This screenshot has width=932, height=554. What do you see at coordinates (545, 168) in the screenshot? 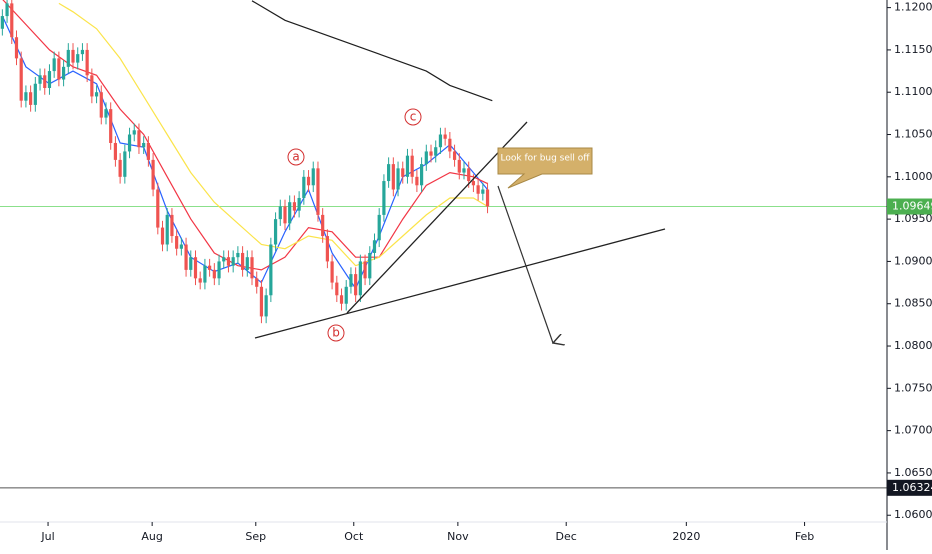
I see `callout` at bounding box center [545, 168].